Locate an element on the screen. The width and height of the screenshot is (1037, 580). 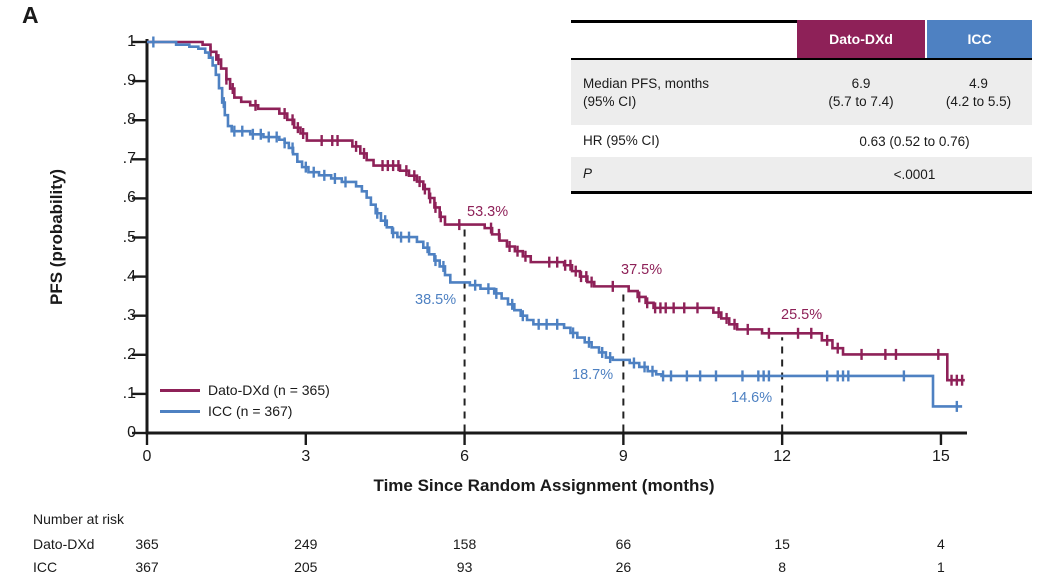
risk-value-icc: 26 is located at coordinates (623, 567).